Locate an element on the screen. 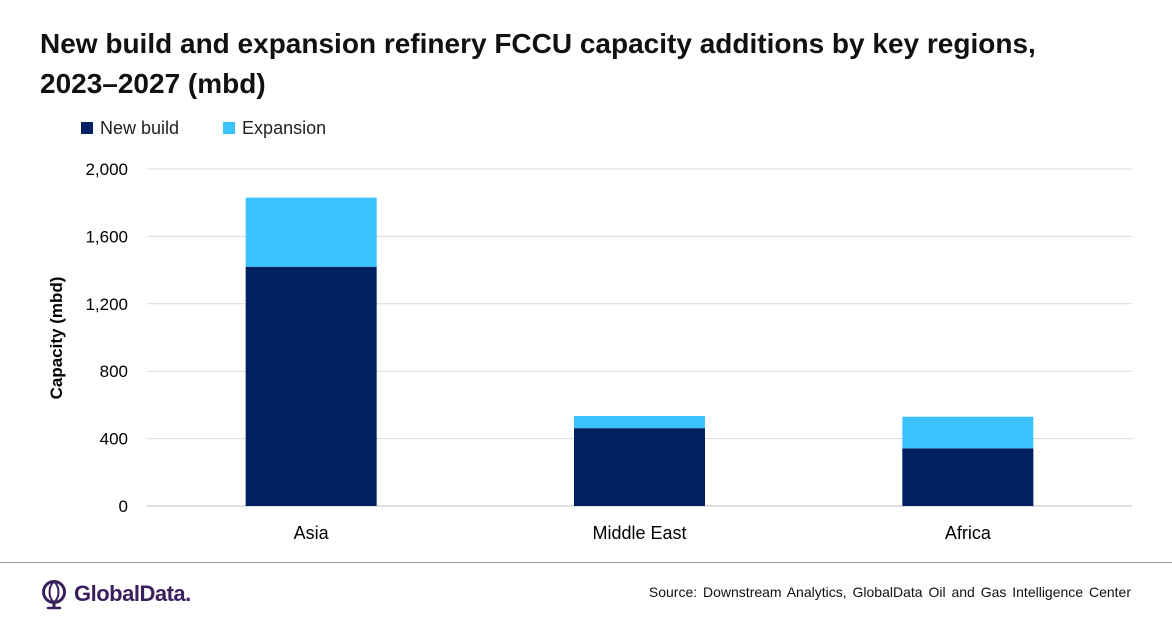 The image size is (1172, 628). legend-swatch-expansion is located at coordinates (229, 128).